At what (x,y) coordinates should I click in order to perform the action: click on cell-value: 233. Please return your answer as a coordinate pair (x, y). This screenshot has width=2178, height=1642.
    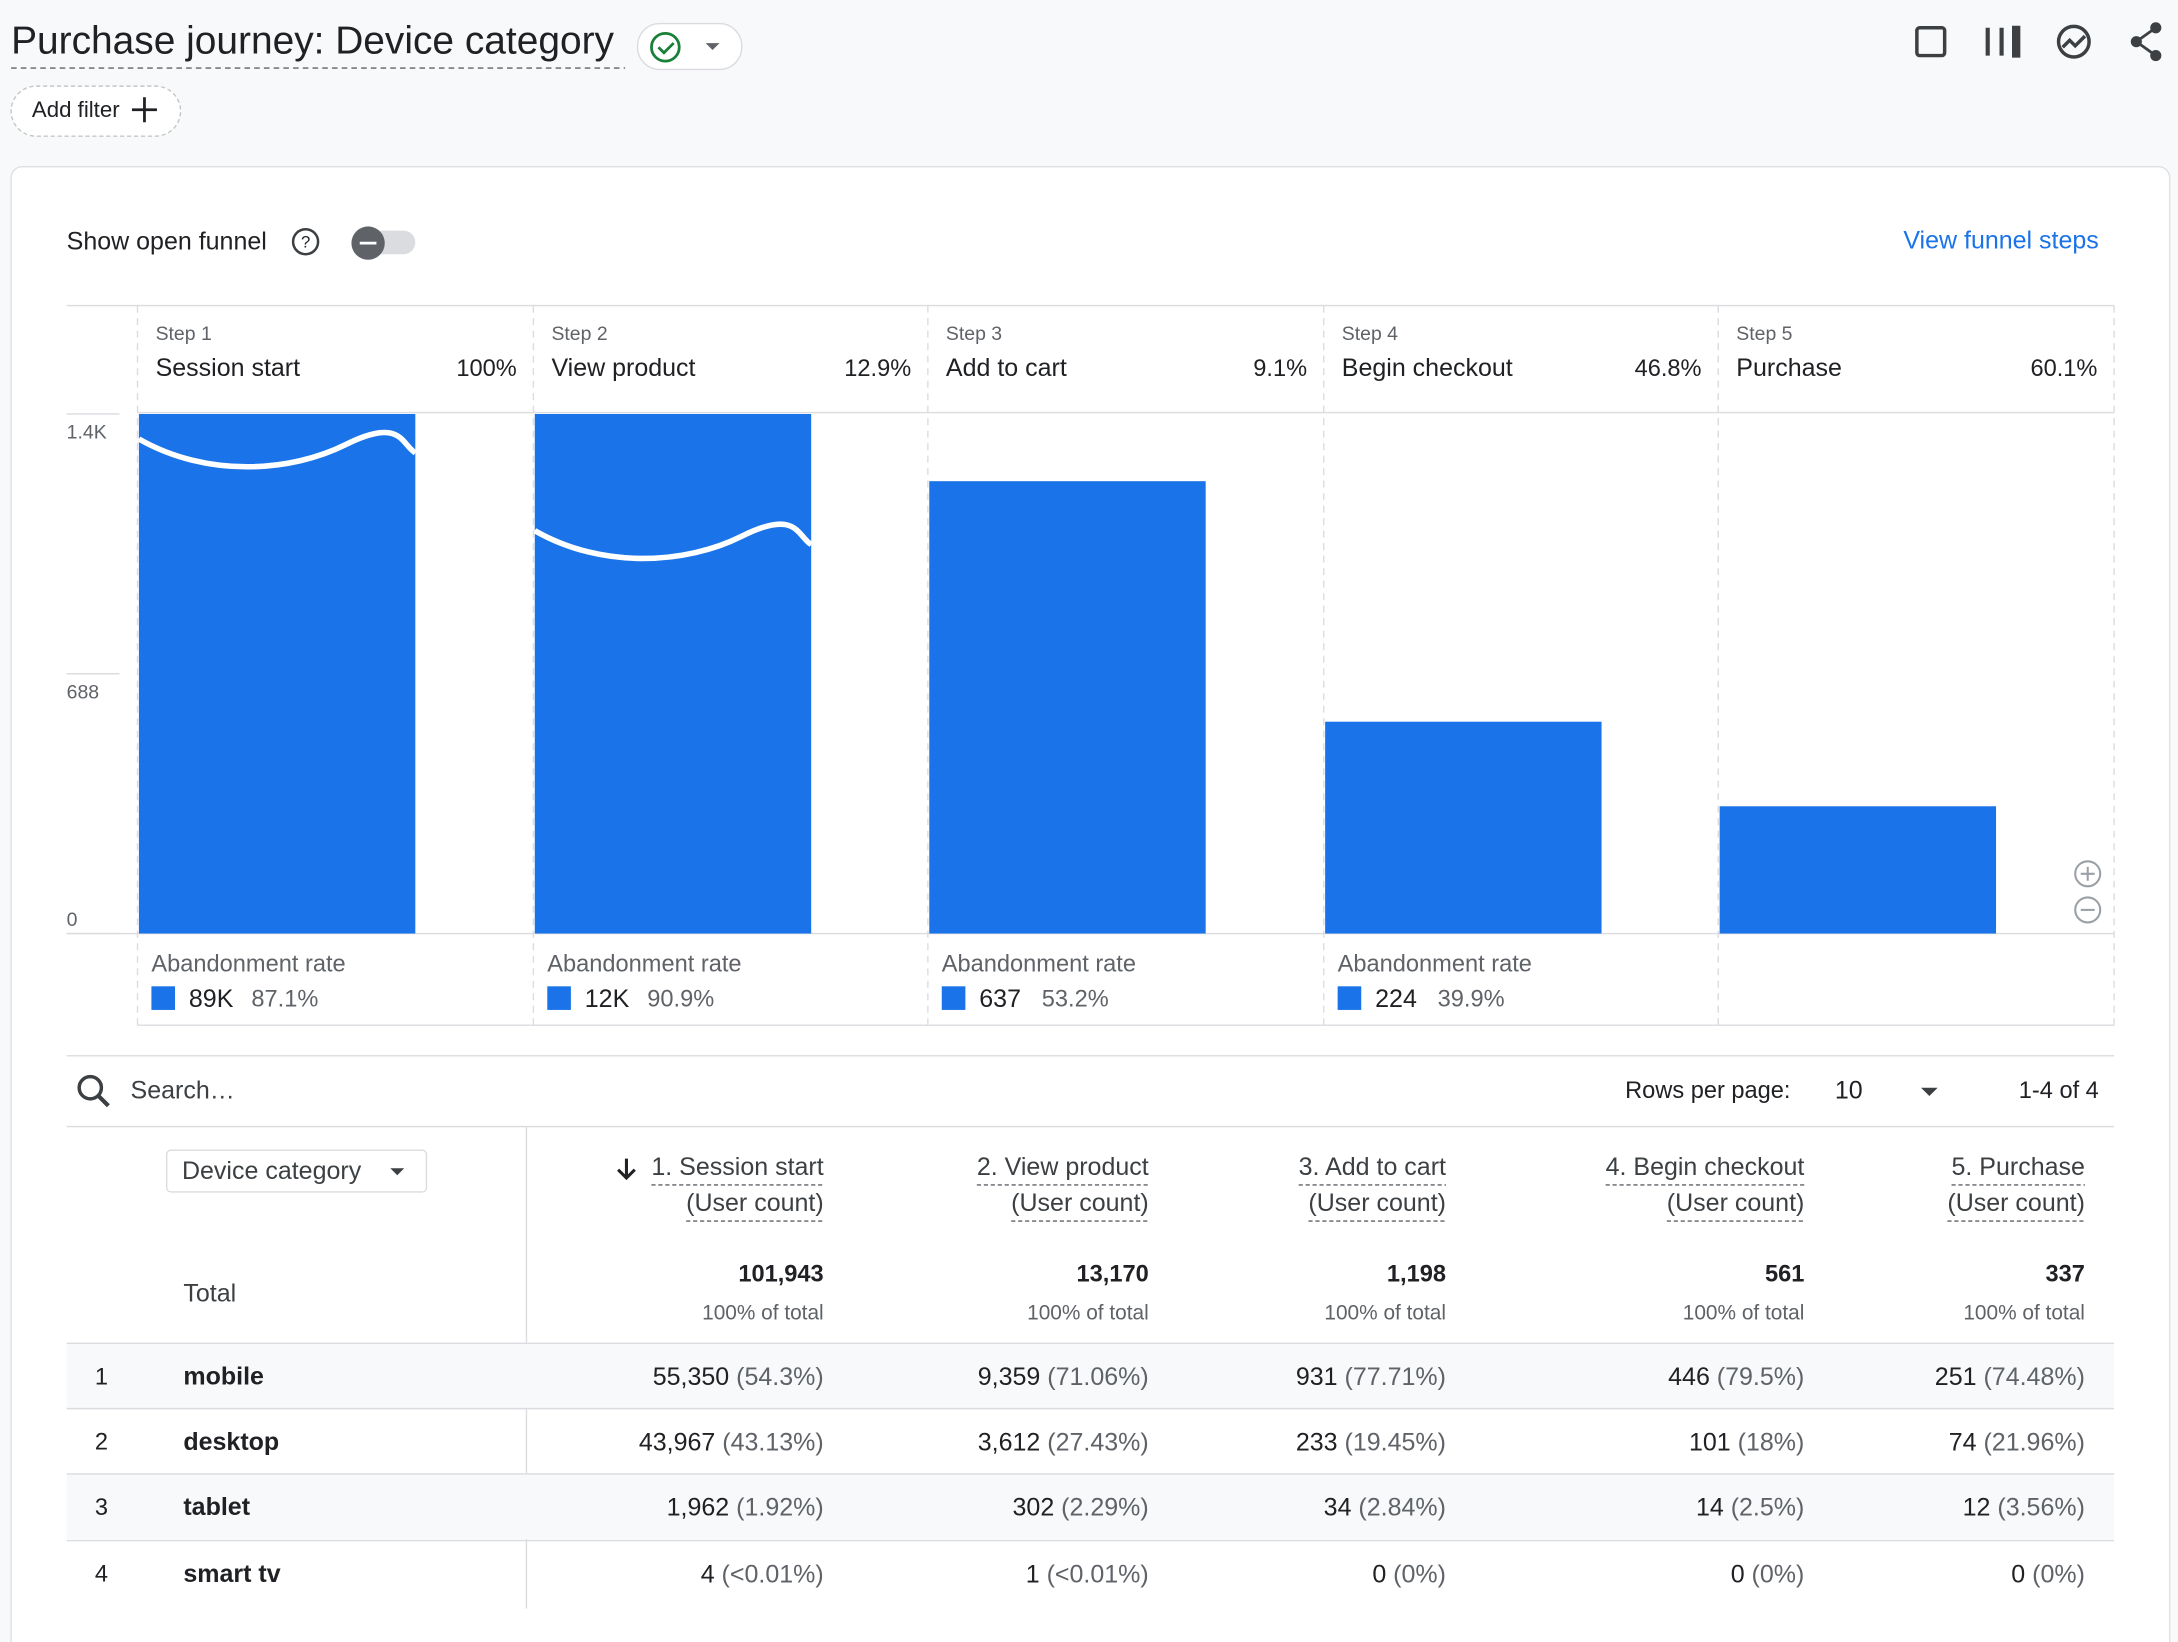
    Looking at the image, I should click on (1317, 1442).